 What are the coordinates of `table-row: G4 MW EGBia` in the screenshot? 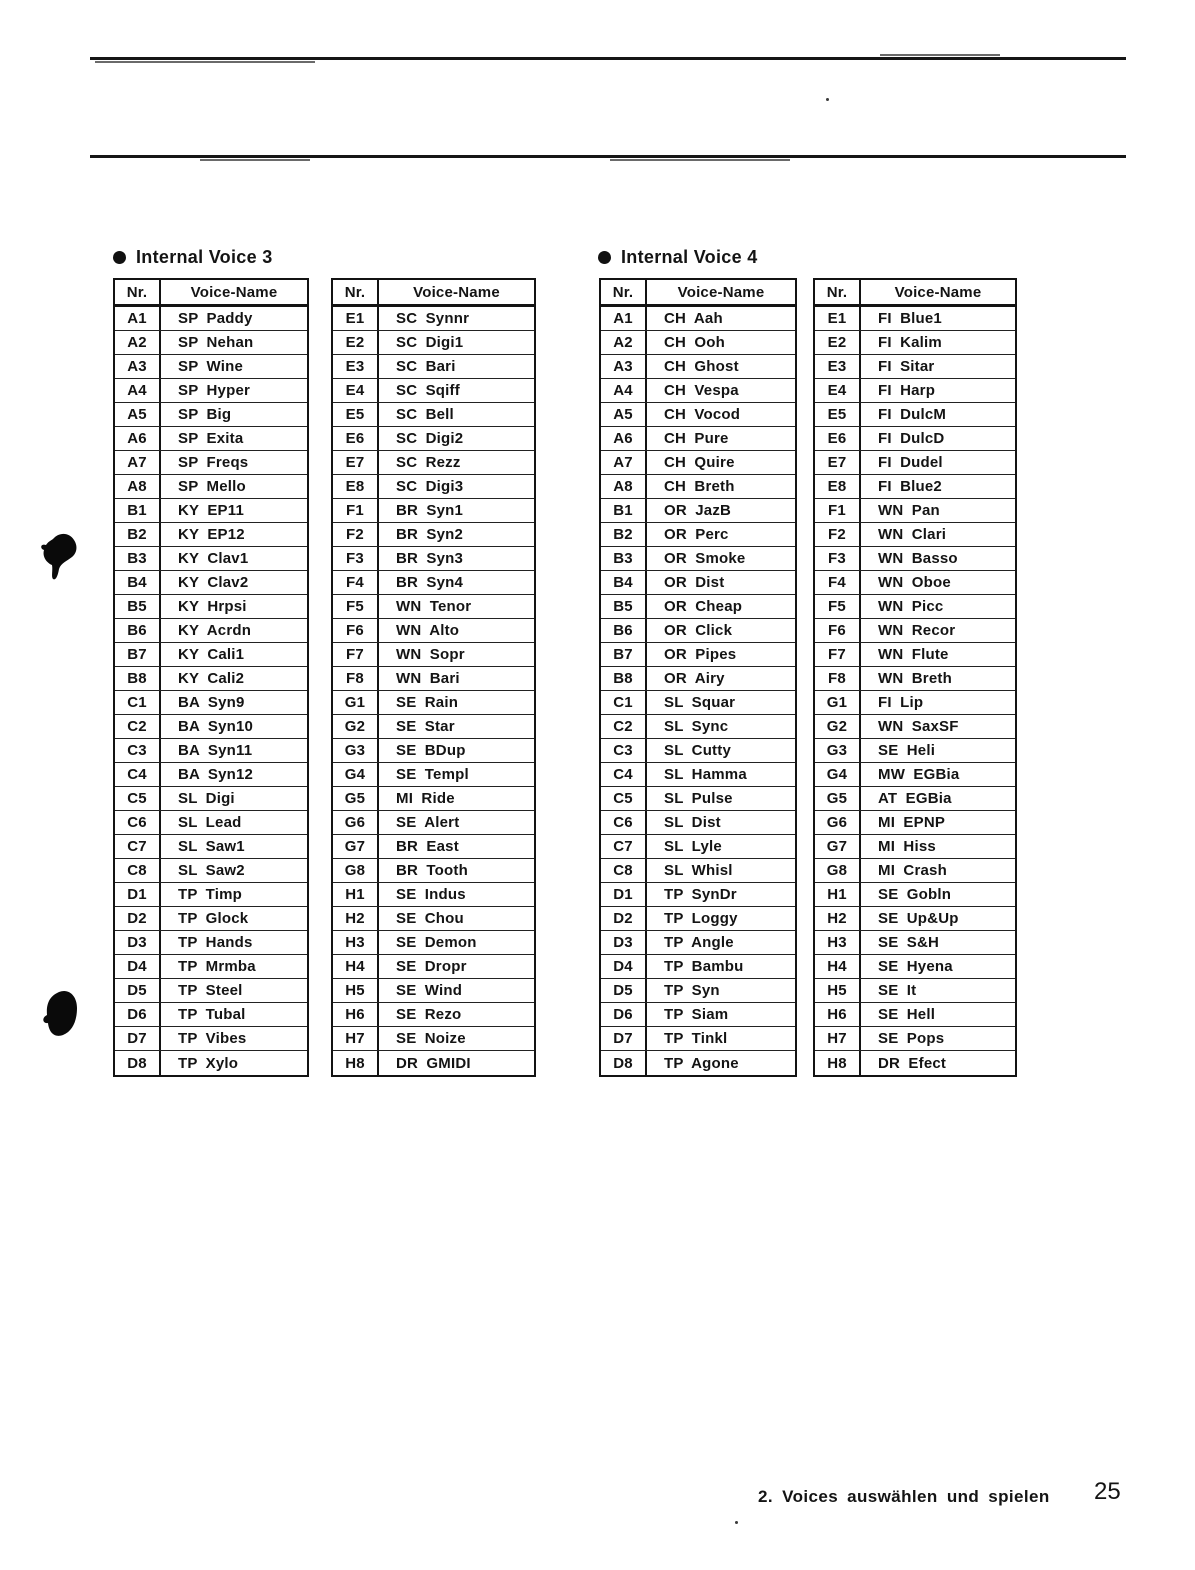 It's located at (915, 775).